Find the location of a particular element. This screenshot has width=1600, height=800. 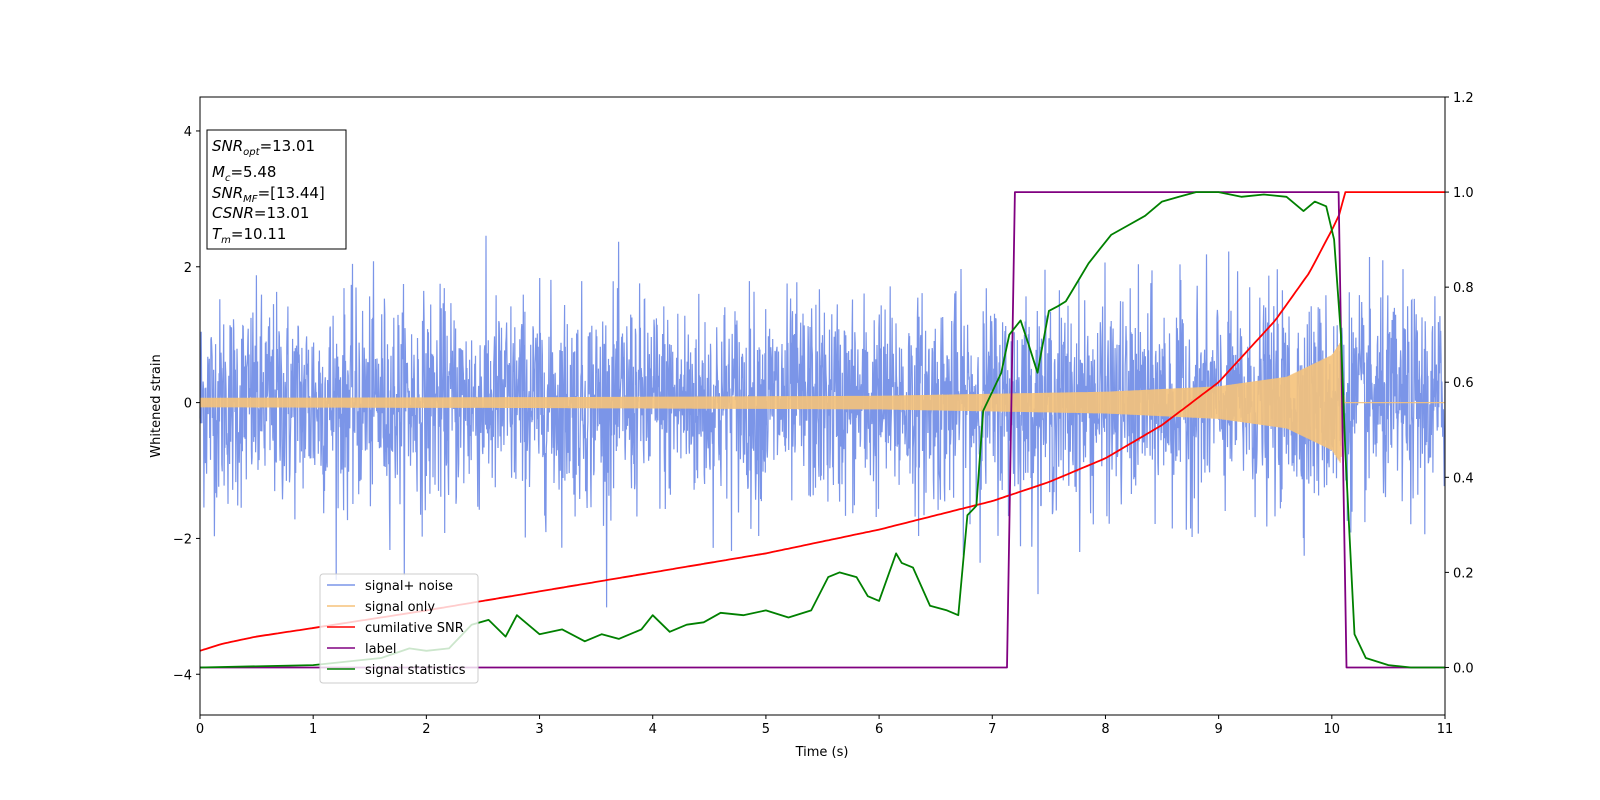

legend-label-signal-statistics: signal statistics is located at coordinates (415, 670).